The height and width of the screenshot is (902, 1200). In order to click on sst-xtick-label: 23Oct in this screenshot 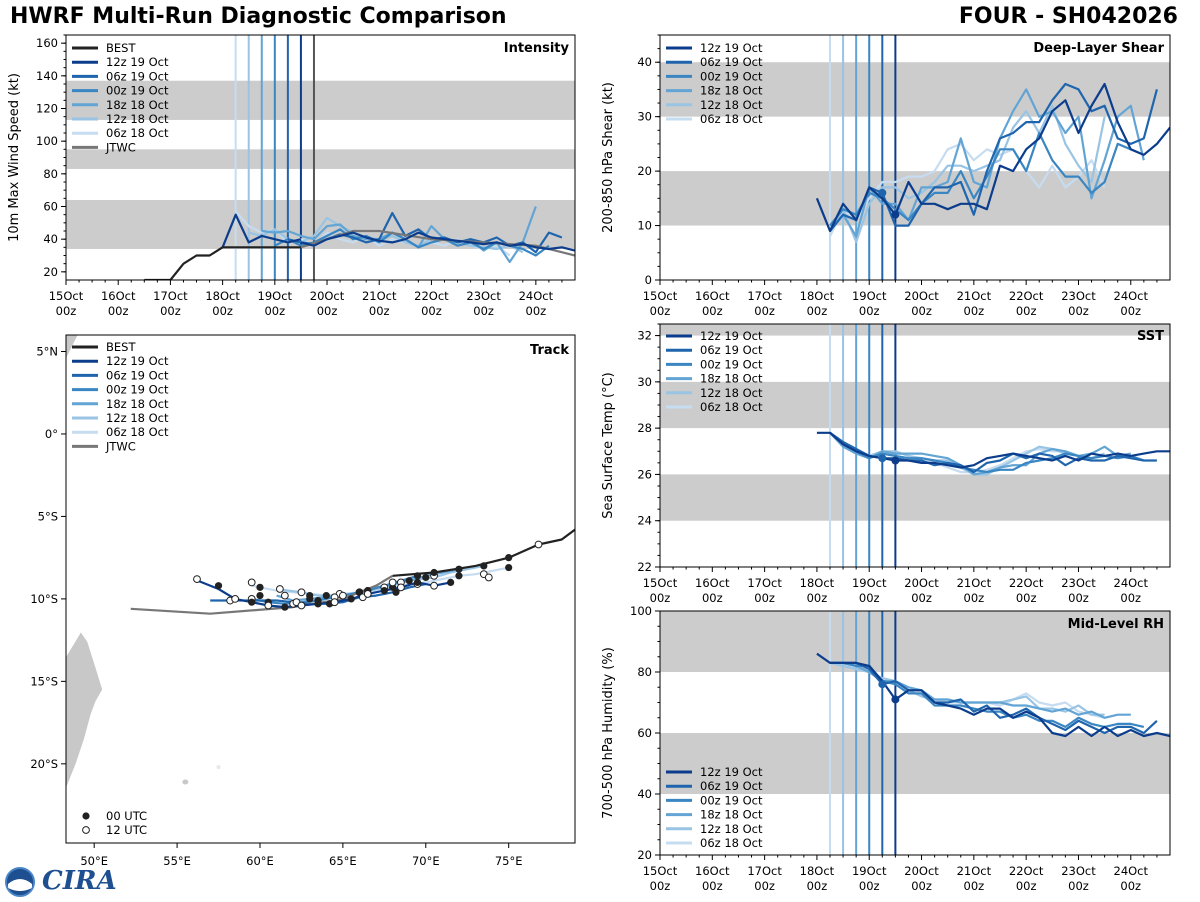, I will do `click(1078, 583)`.